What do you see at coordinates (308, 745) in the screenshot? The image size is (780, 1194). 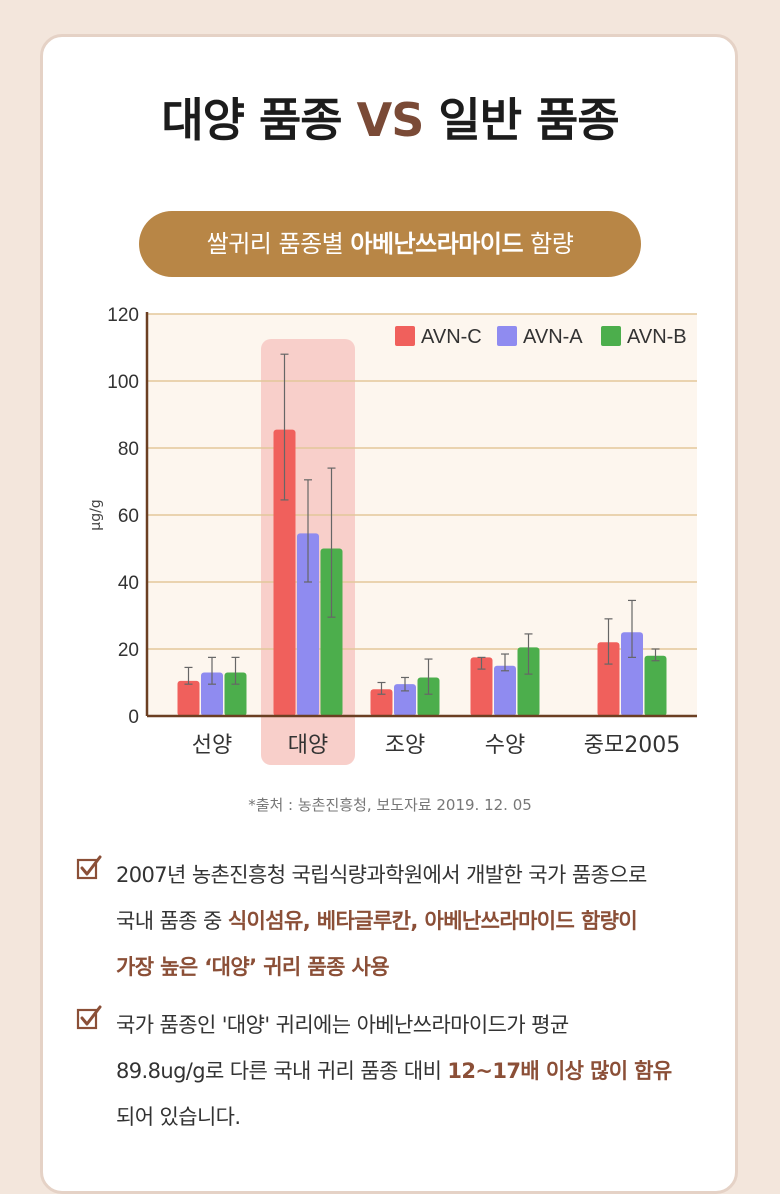 I see `x-tick-label: 대양` at bounding box center [308, 745].